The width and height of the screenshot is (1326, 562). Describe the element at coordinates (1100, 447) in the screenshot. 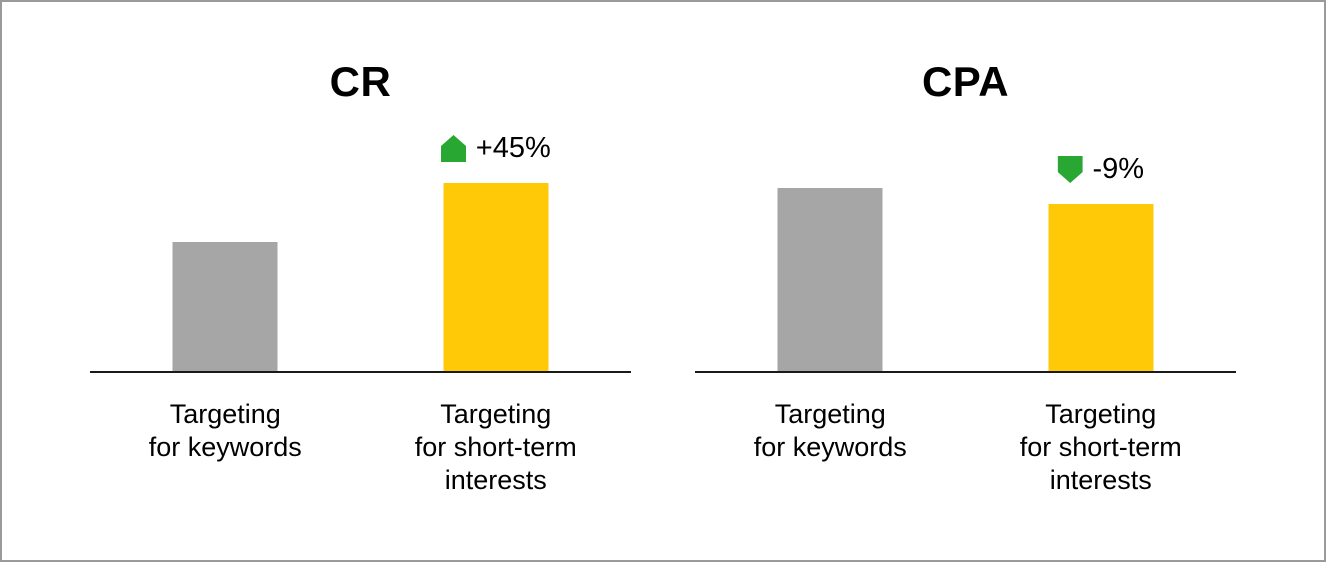

I see `category-label-interests-cpa: Targeting for short-term interests` at that location.